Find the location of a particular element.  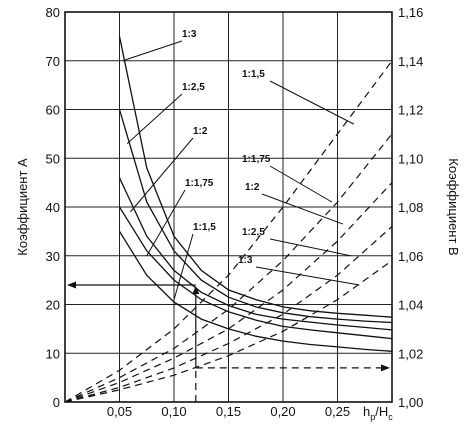

y-right-tick-label: 1,06 is located at coordinates (410, 256).